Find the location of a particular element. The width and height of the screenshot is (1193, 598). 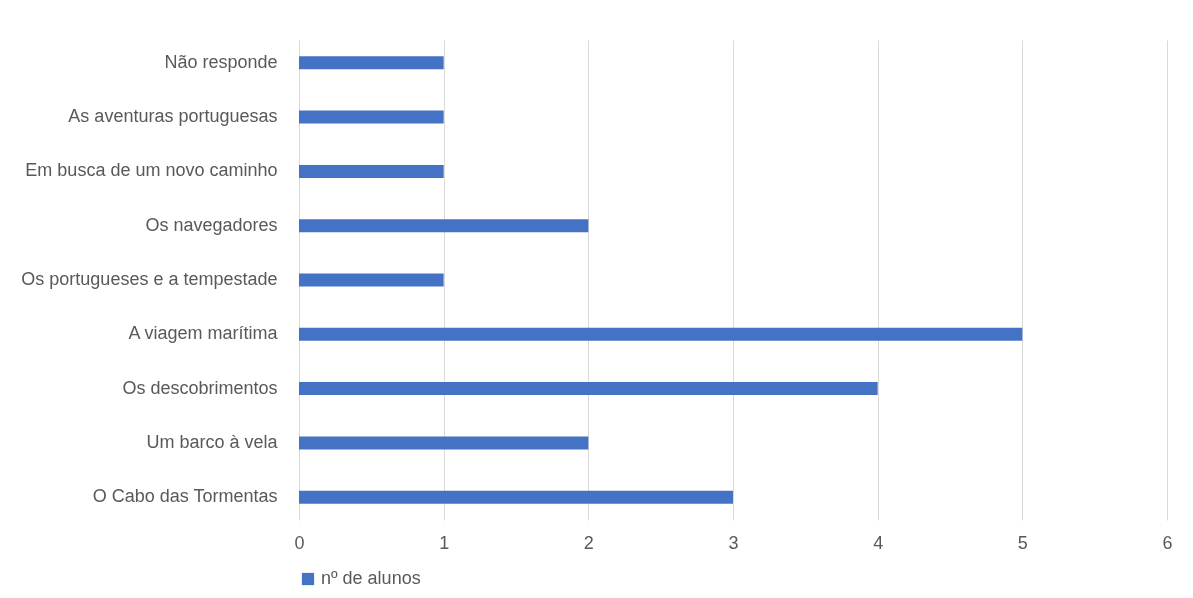

x-tick-label: 1 is located at coordinates (444, 542).